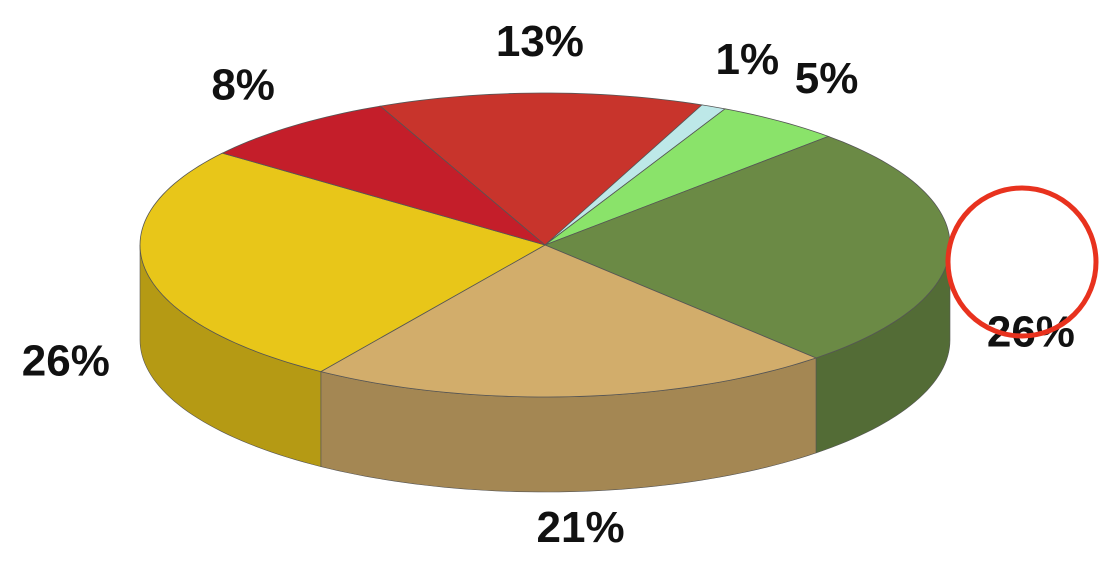  I want to click on data-label: 21%, so click(581, 527).